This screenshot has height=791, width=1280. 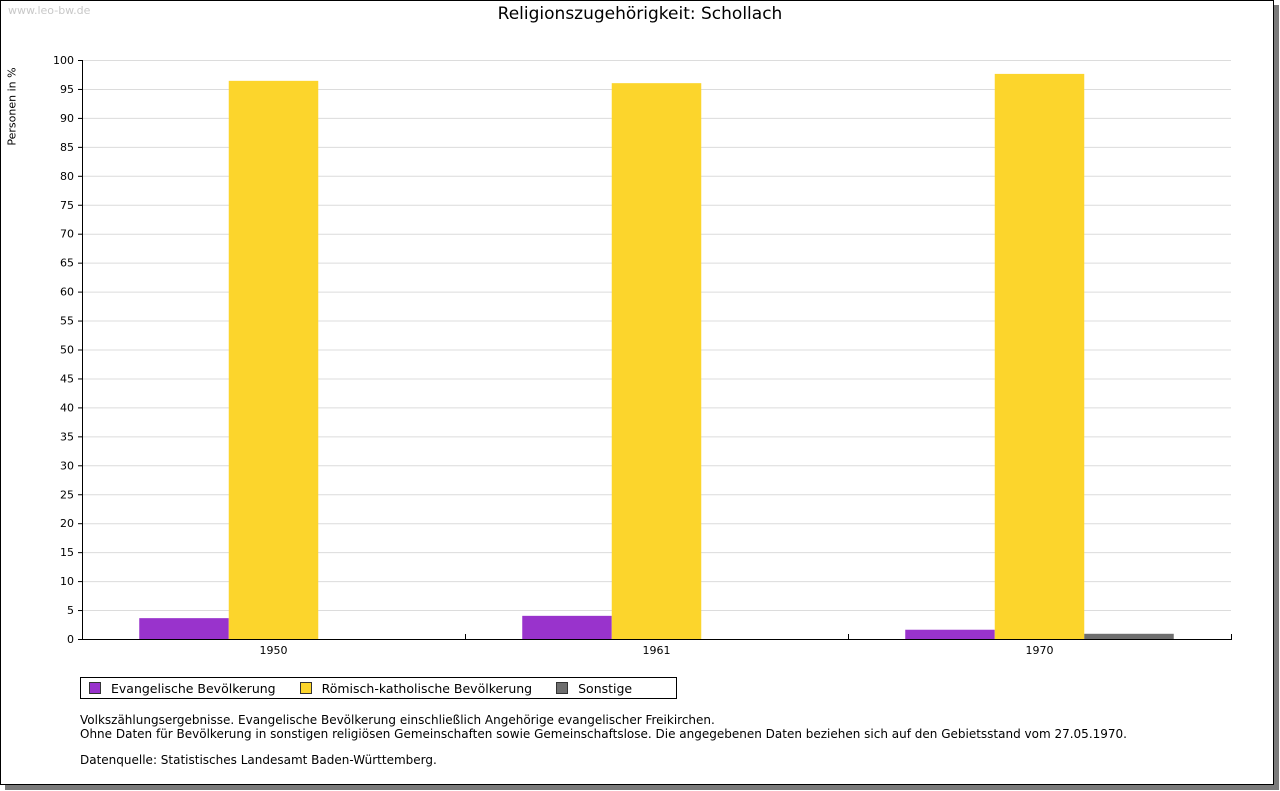 I want to click on y-tick-label: 30, so click(x=67, y=465).